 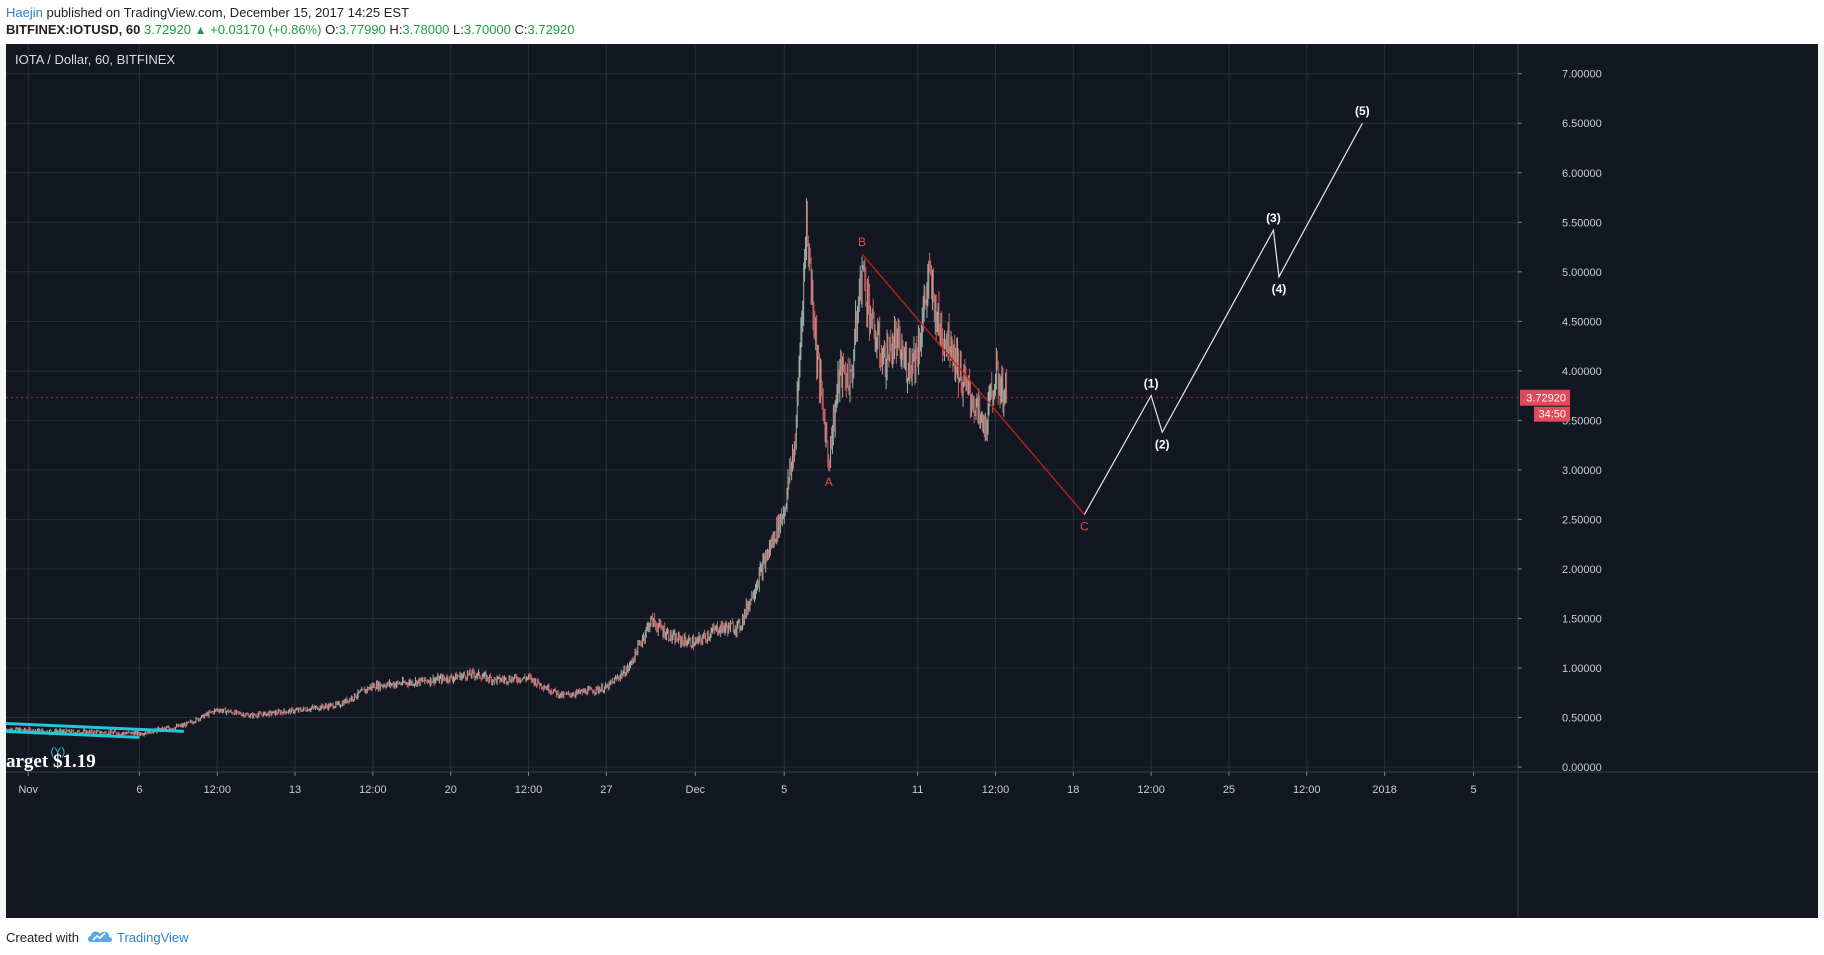 I want to click on up-arrow-icon: ▲, so click(x=200, y=30).